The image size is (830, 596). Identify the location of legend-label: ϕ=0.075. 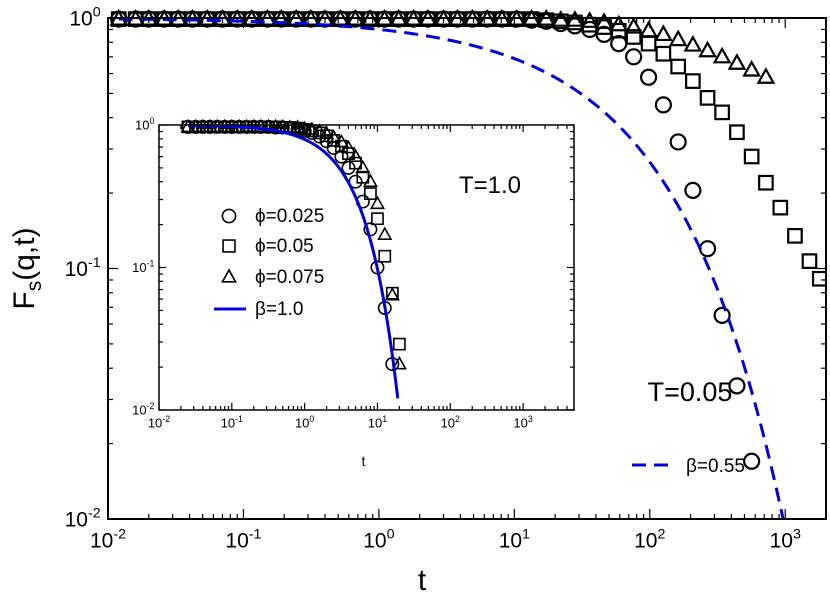
(289, 277).